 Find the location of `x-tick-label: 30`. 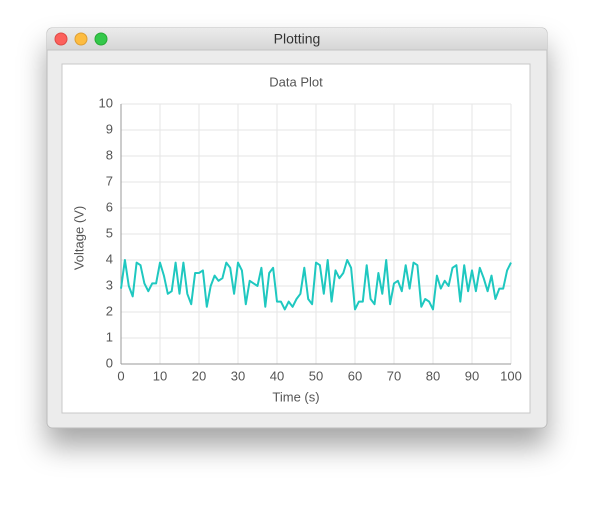

x-tick-label: 30 is located at coordinates (238, 375).